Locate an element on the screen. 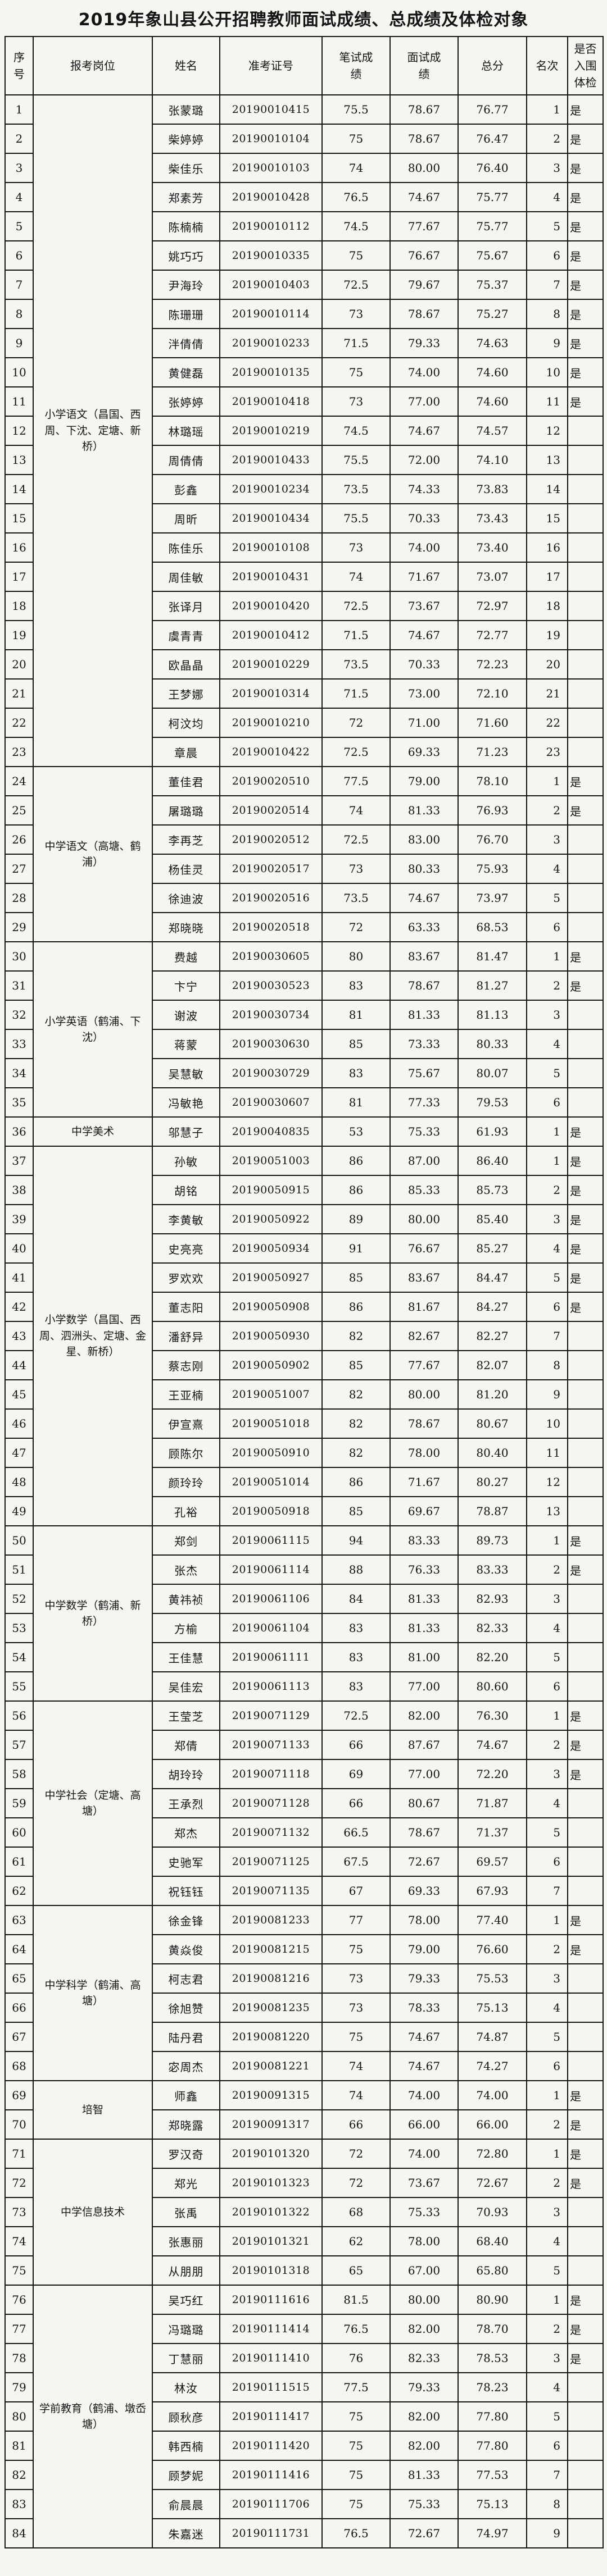 This screenshot has height=2576, width=607. cell-total-score: 76.60 is located at coordinates (492, 1949).